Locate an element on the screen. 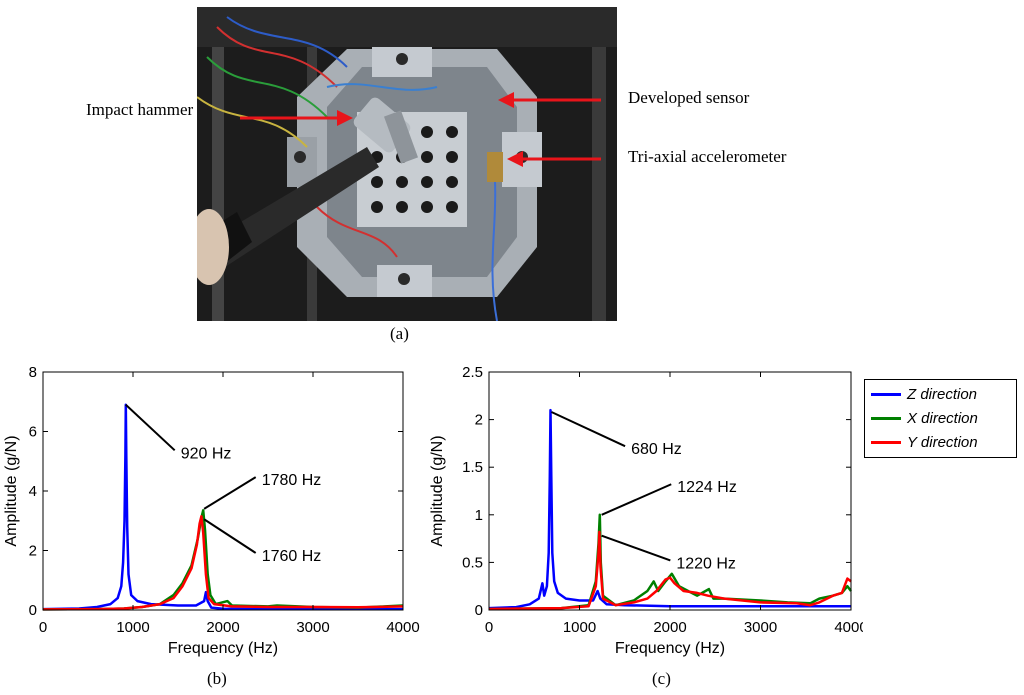  chart-b-xtick-label: 1000 is located at coordinates (132, 627).